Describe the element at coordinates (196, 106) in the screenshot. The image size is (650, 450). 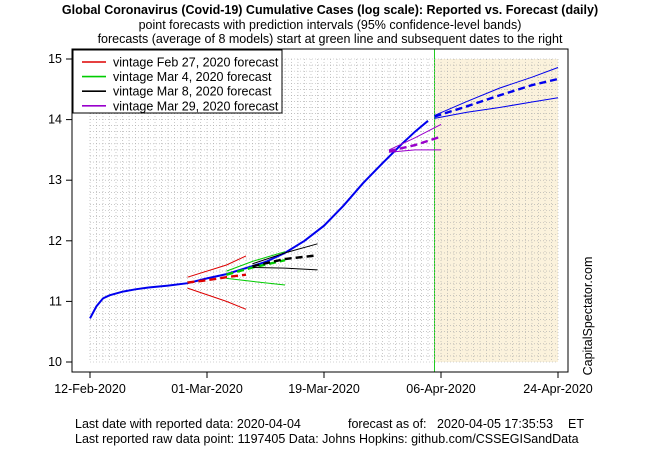
I see `legend-label: vintage Mar 29, 2020 forecast` at that location.